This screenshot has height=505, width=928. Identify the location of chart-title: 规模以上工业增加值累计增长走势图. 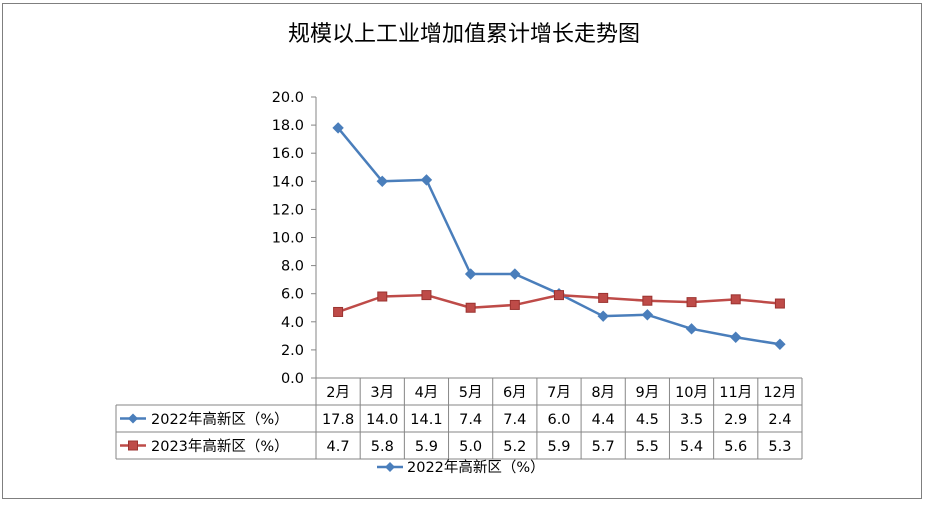
(463, 34).